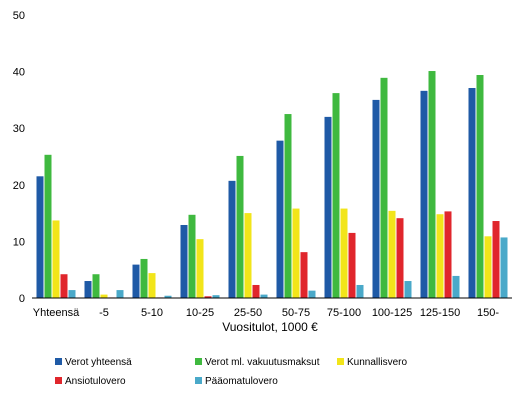 The height and width of the screenshot is (401, 526). I want to click on y-tick-label: 0, so click(22, 299).